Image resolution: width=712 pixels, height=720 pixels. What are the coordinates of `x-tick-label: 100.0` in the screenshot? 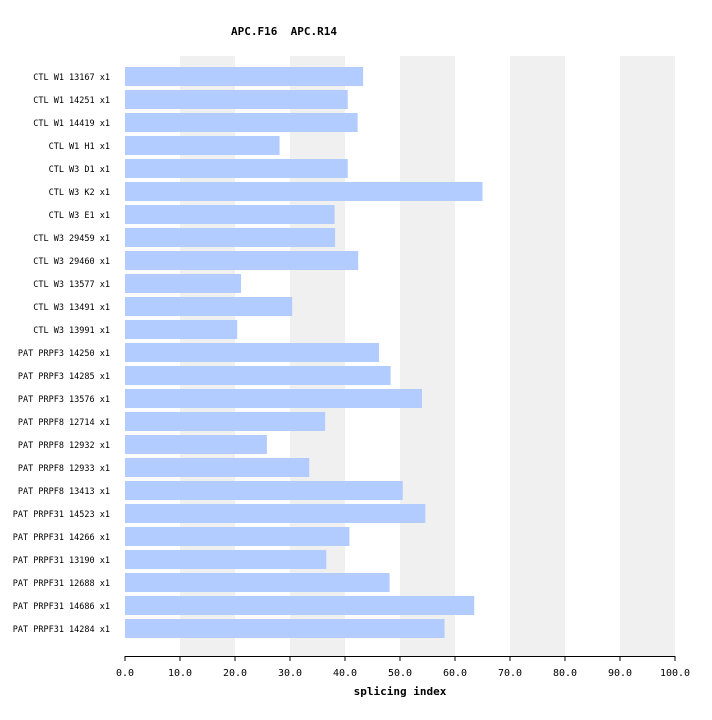 It's located at (675, 673).